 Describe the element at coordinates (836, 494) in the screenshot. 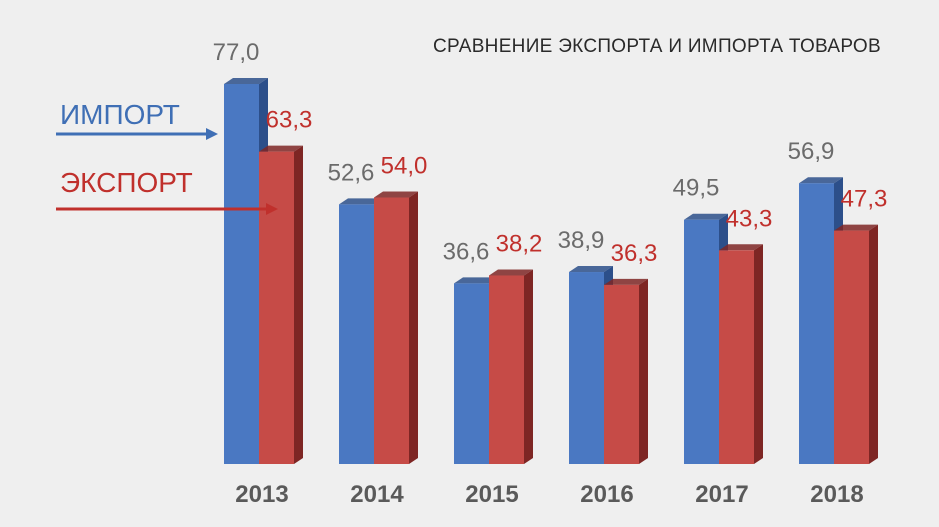

I see `year-label-2018: 2018` at that location.